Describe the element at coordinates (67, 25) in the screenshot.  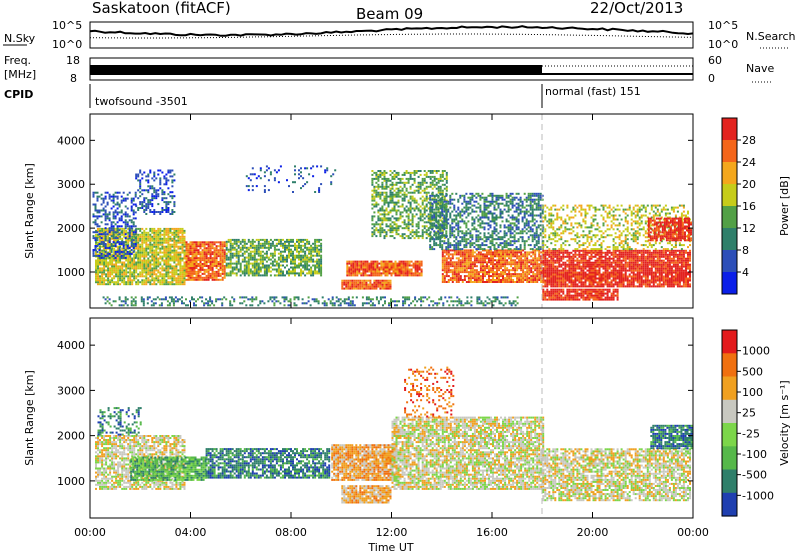
I see `noise-left-tick-top: 10^5` at that location.